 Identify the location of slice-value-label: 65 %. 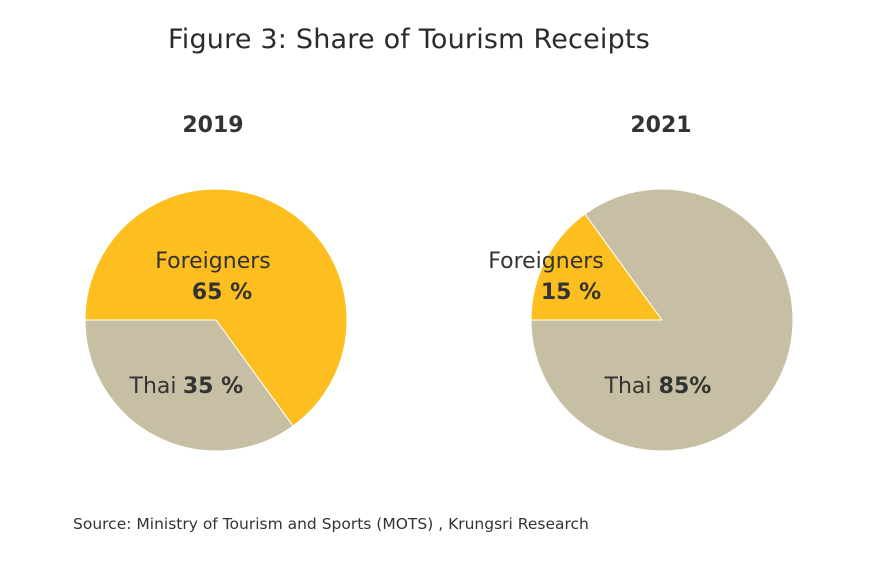
(222, 292).